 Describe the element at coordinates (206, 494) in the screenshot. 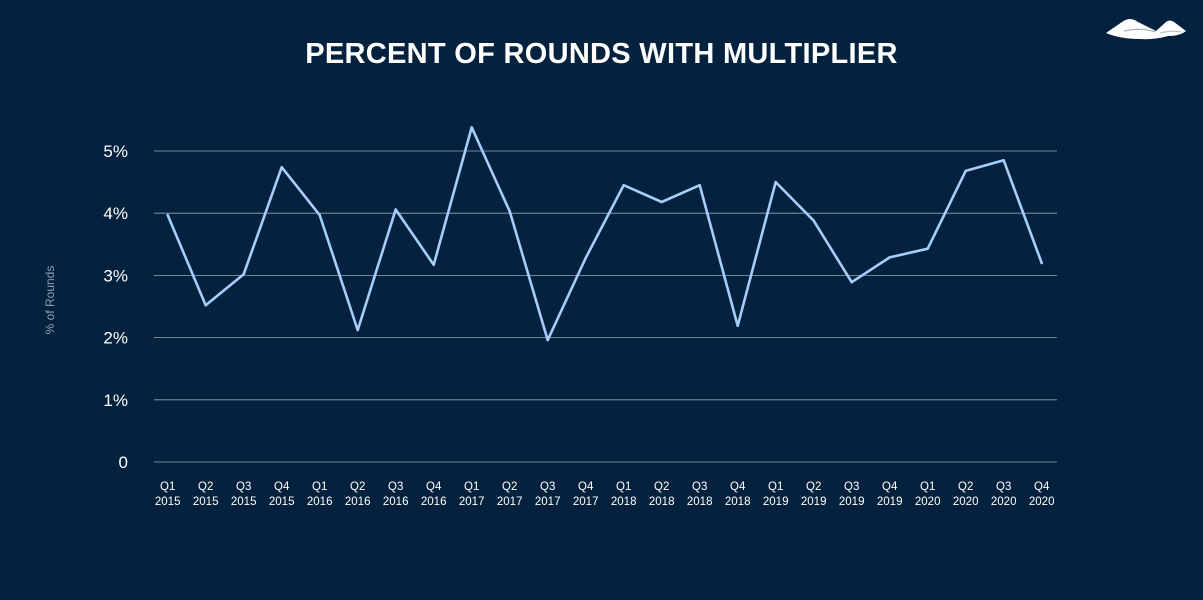

I see `x-tick-label: Q2 2015` at that location.